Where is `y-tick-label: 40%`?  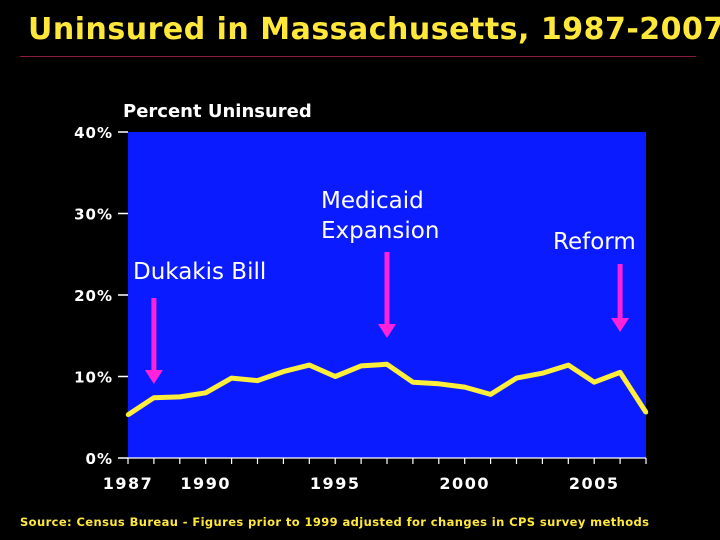
y-tick-label: 40% is located at coordinates (93, 133).